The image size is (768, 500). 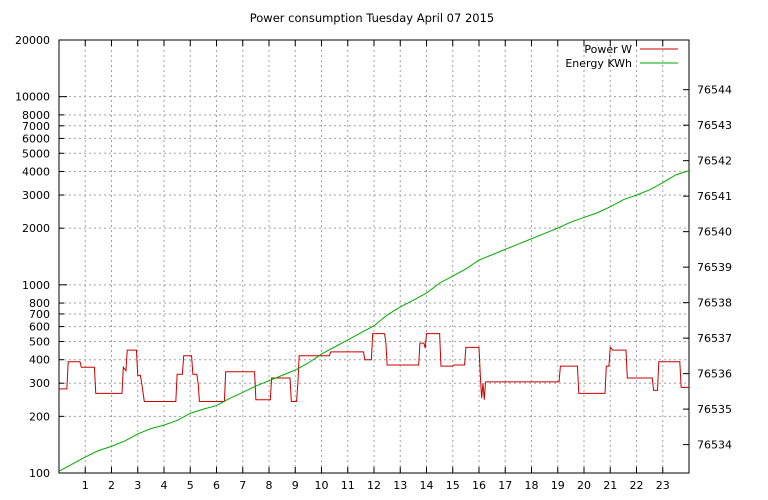 What do you see at coordinates (39, 341) in the screenshot?
I see `y-tick-label: 500` at bounding box center [39, 341].